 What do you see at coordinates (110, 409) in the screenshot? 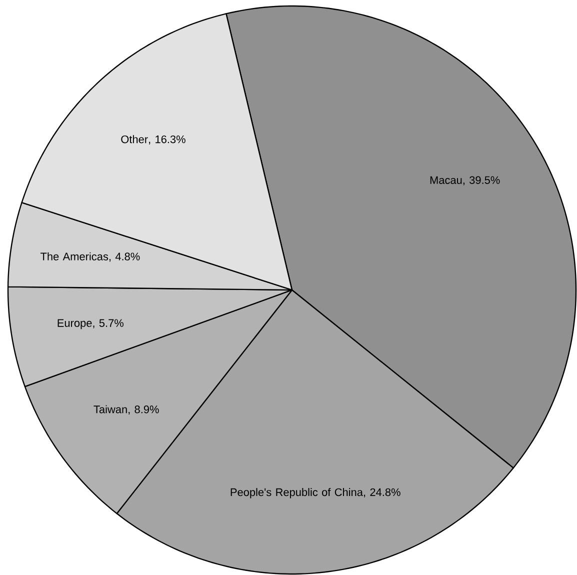
I see `slice-label: Taiwan` at bounding box center [110, 409].